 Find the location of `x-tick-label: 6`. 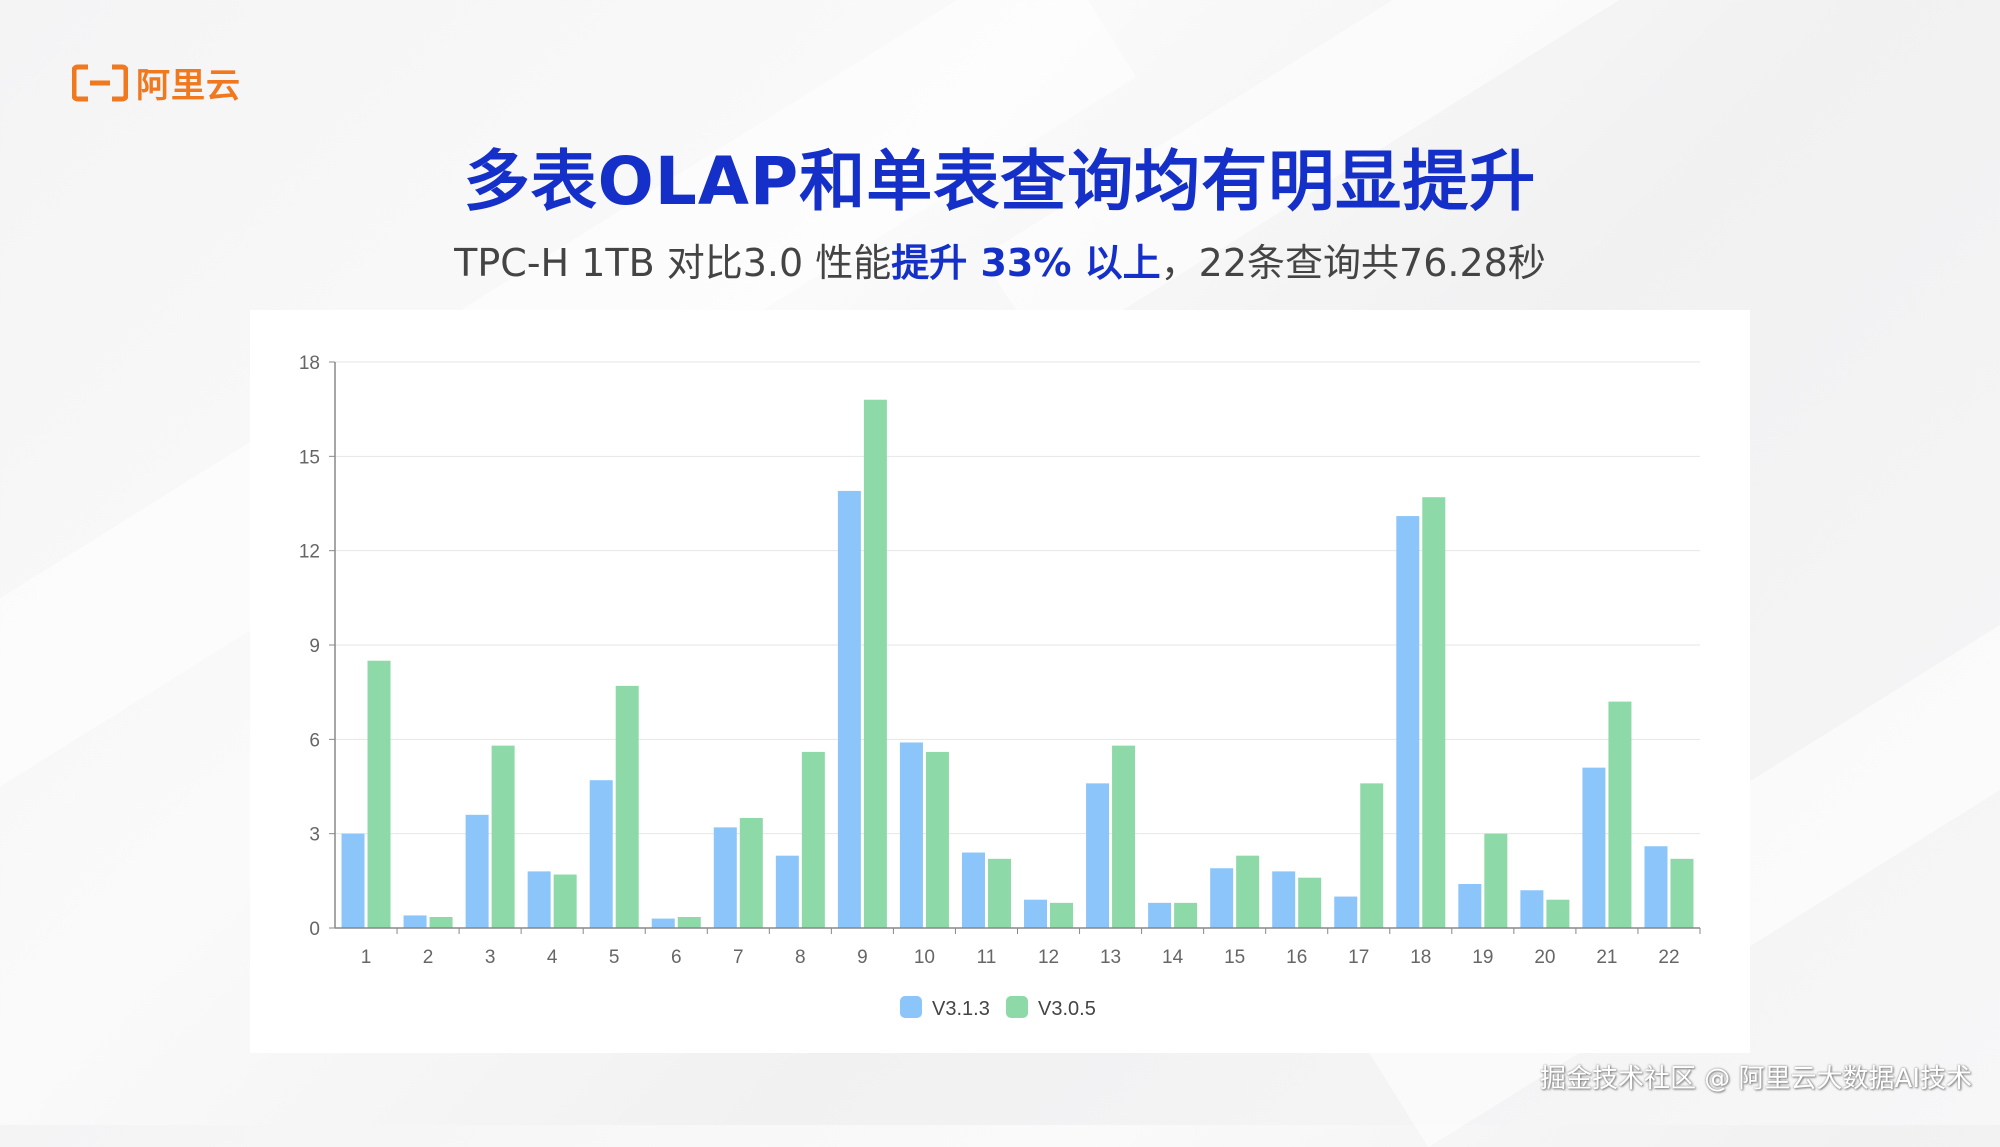

x-tick-label: 6 is located at coordinates (676, 957).